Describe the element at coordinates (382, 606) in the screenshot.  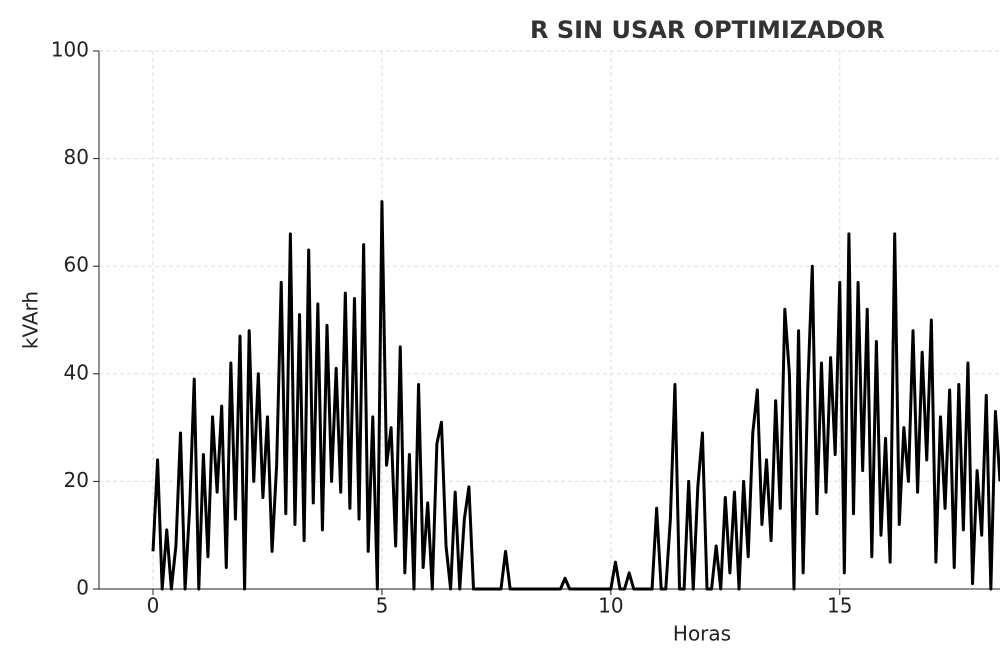
I see `x-tick-label: 5` at that location.